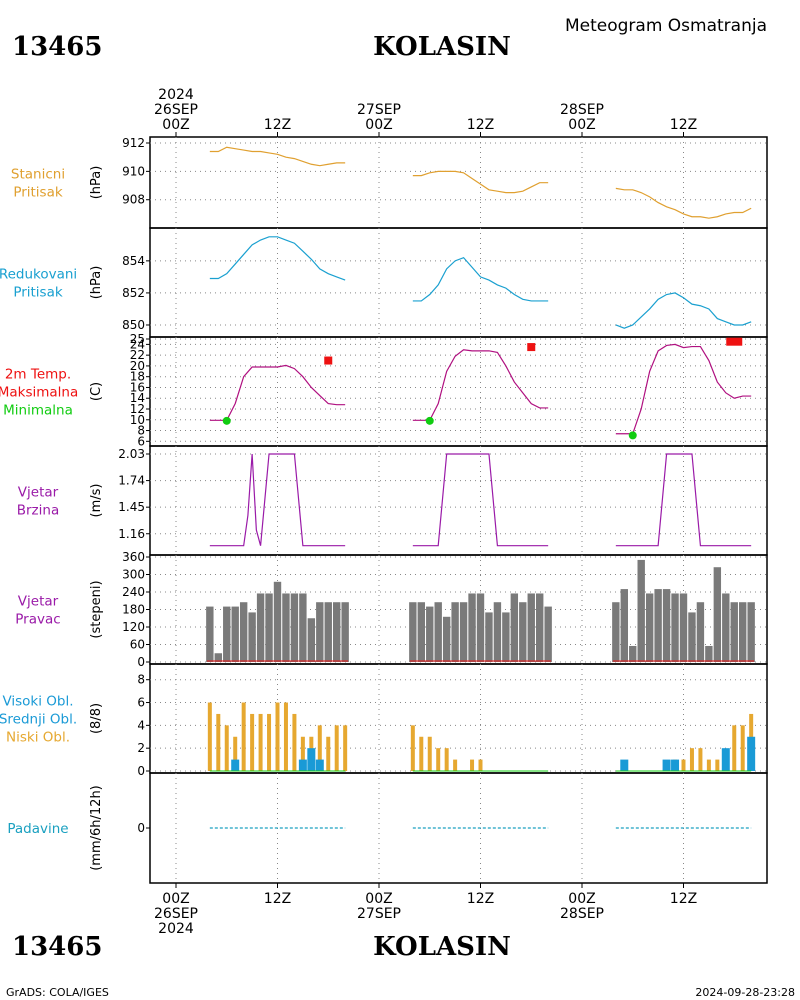 The image size is (800, 1000). I want to click on unit-label: (C), so click(96, 391).